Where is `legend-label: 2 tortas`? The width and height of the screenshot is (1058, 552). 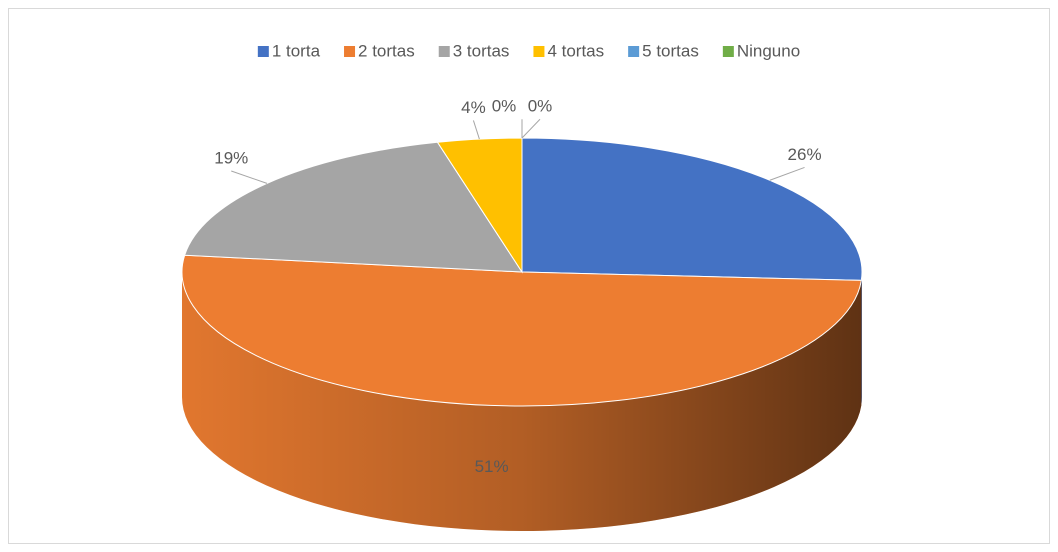 legend-label: 2 tortas is located at coordinates (386, 50).